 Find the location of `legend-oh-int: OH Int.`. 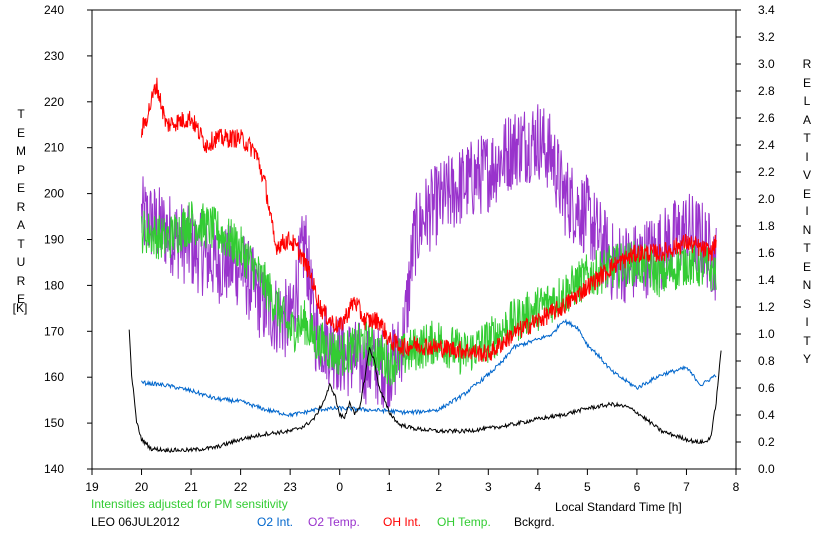

legend-oh-int: OH Int. is located at coordinates (402, 522).